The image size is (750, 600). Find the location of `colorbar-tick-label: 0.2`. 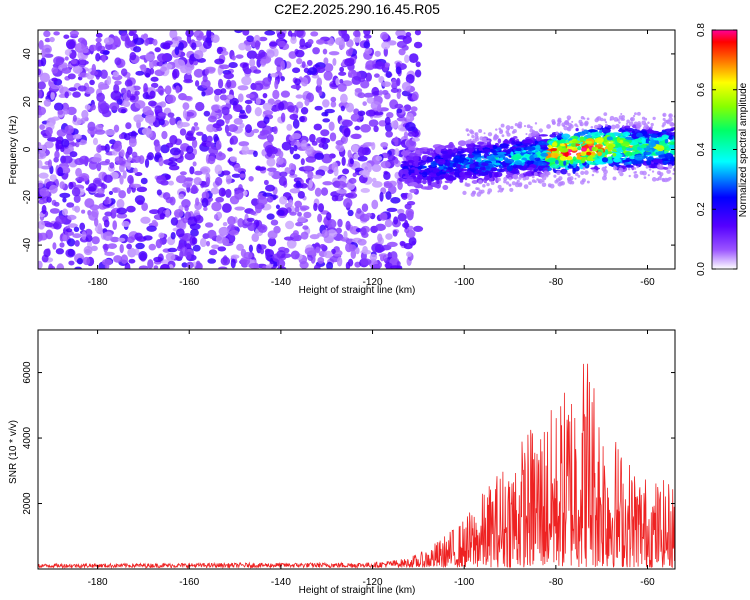

colorbar-tick-label: 0.2 is located at coordinates (701, 209).